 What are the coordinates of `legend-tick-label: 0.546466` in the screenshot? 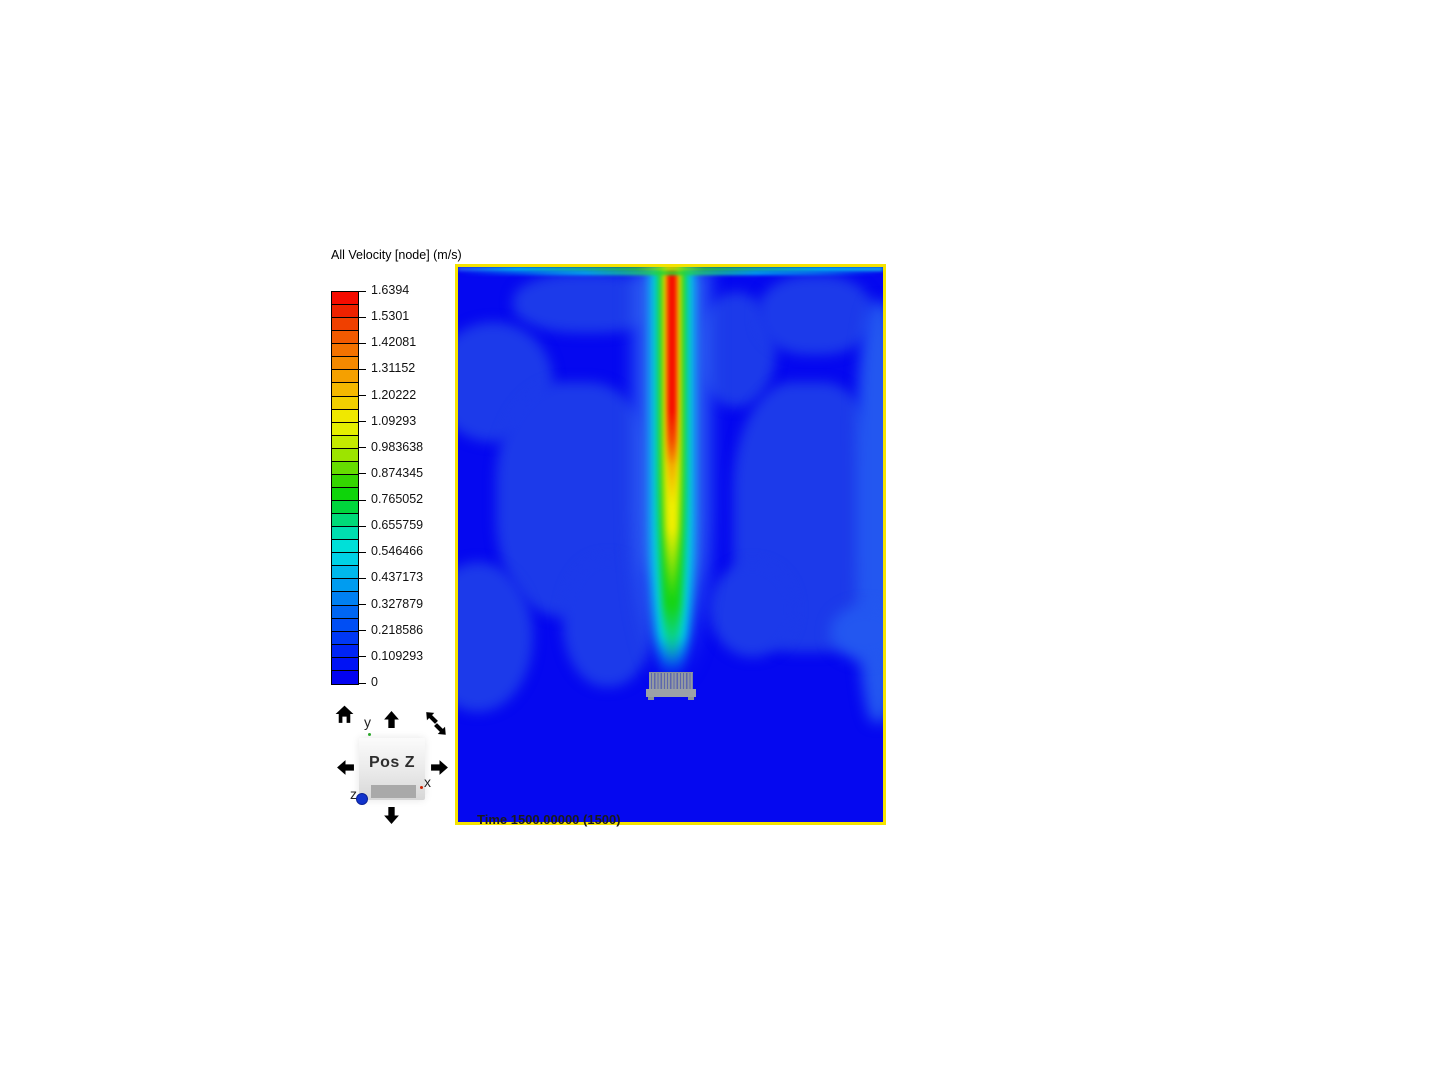 It's located at (397, 551).